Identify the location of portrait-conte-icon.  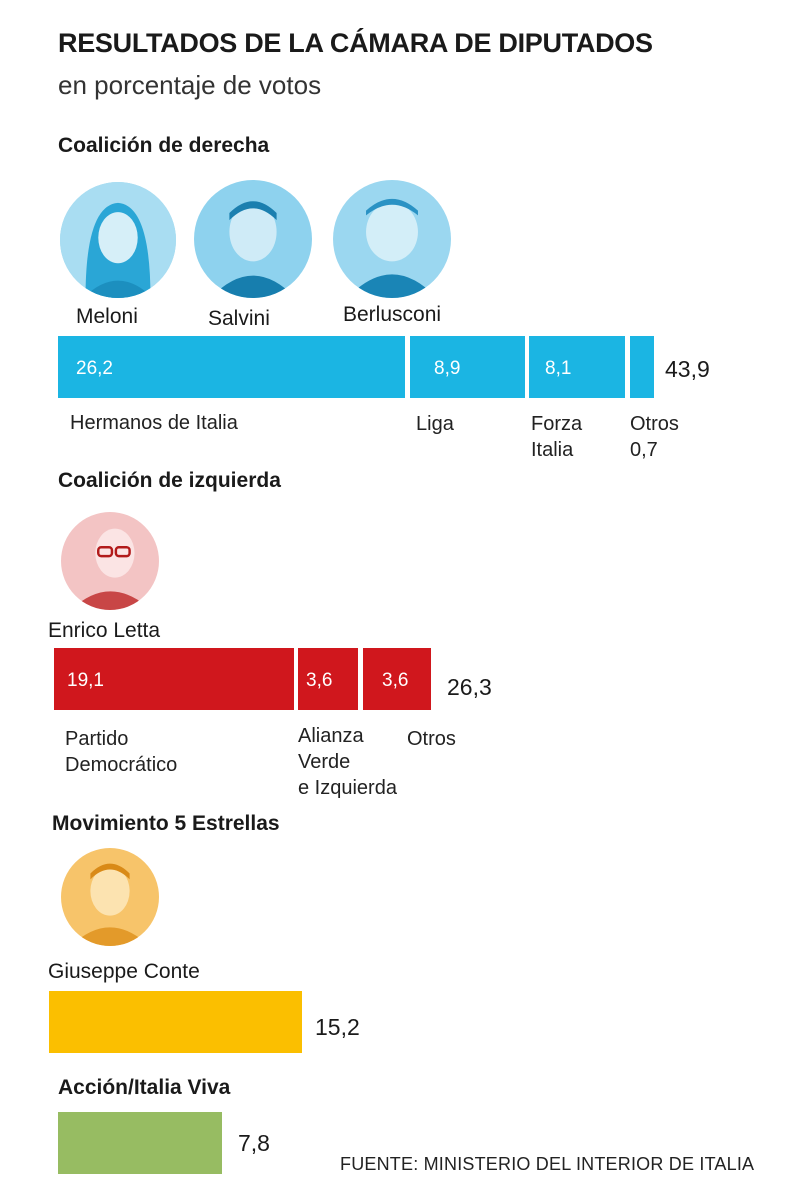
(110, 897).